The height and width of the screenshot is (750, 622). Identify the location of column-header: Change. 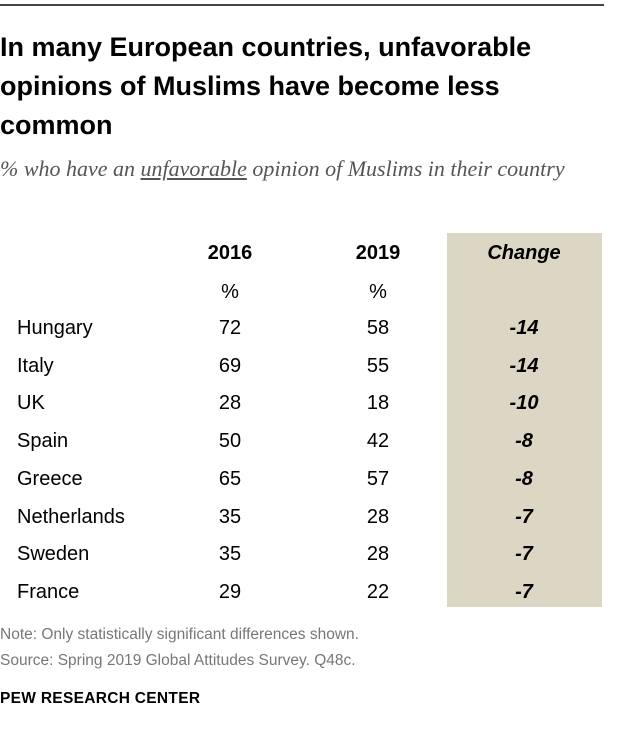
(524, 253).